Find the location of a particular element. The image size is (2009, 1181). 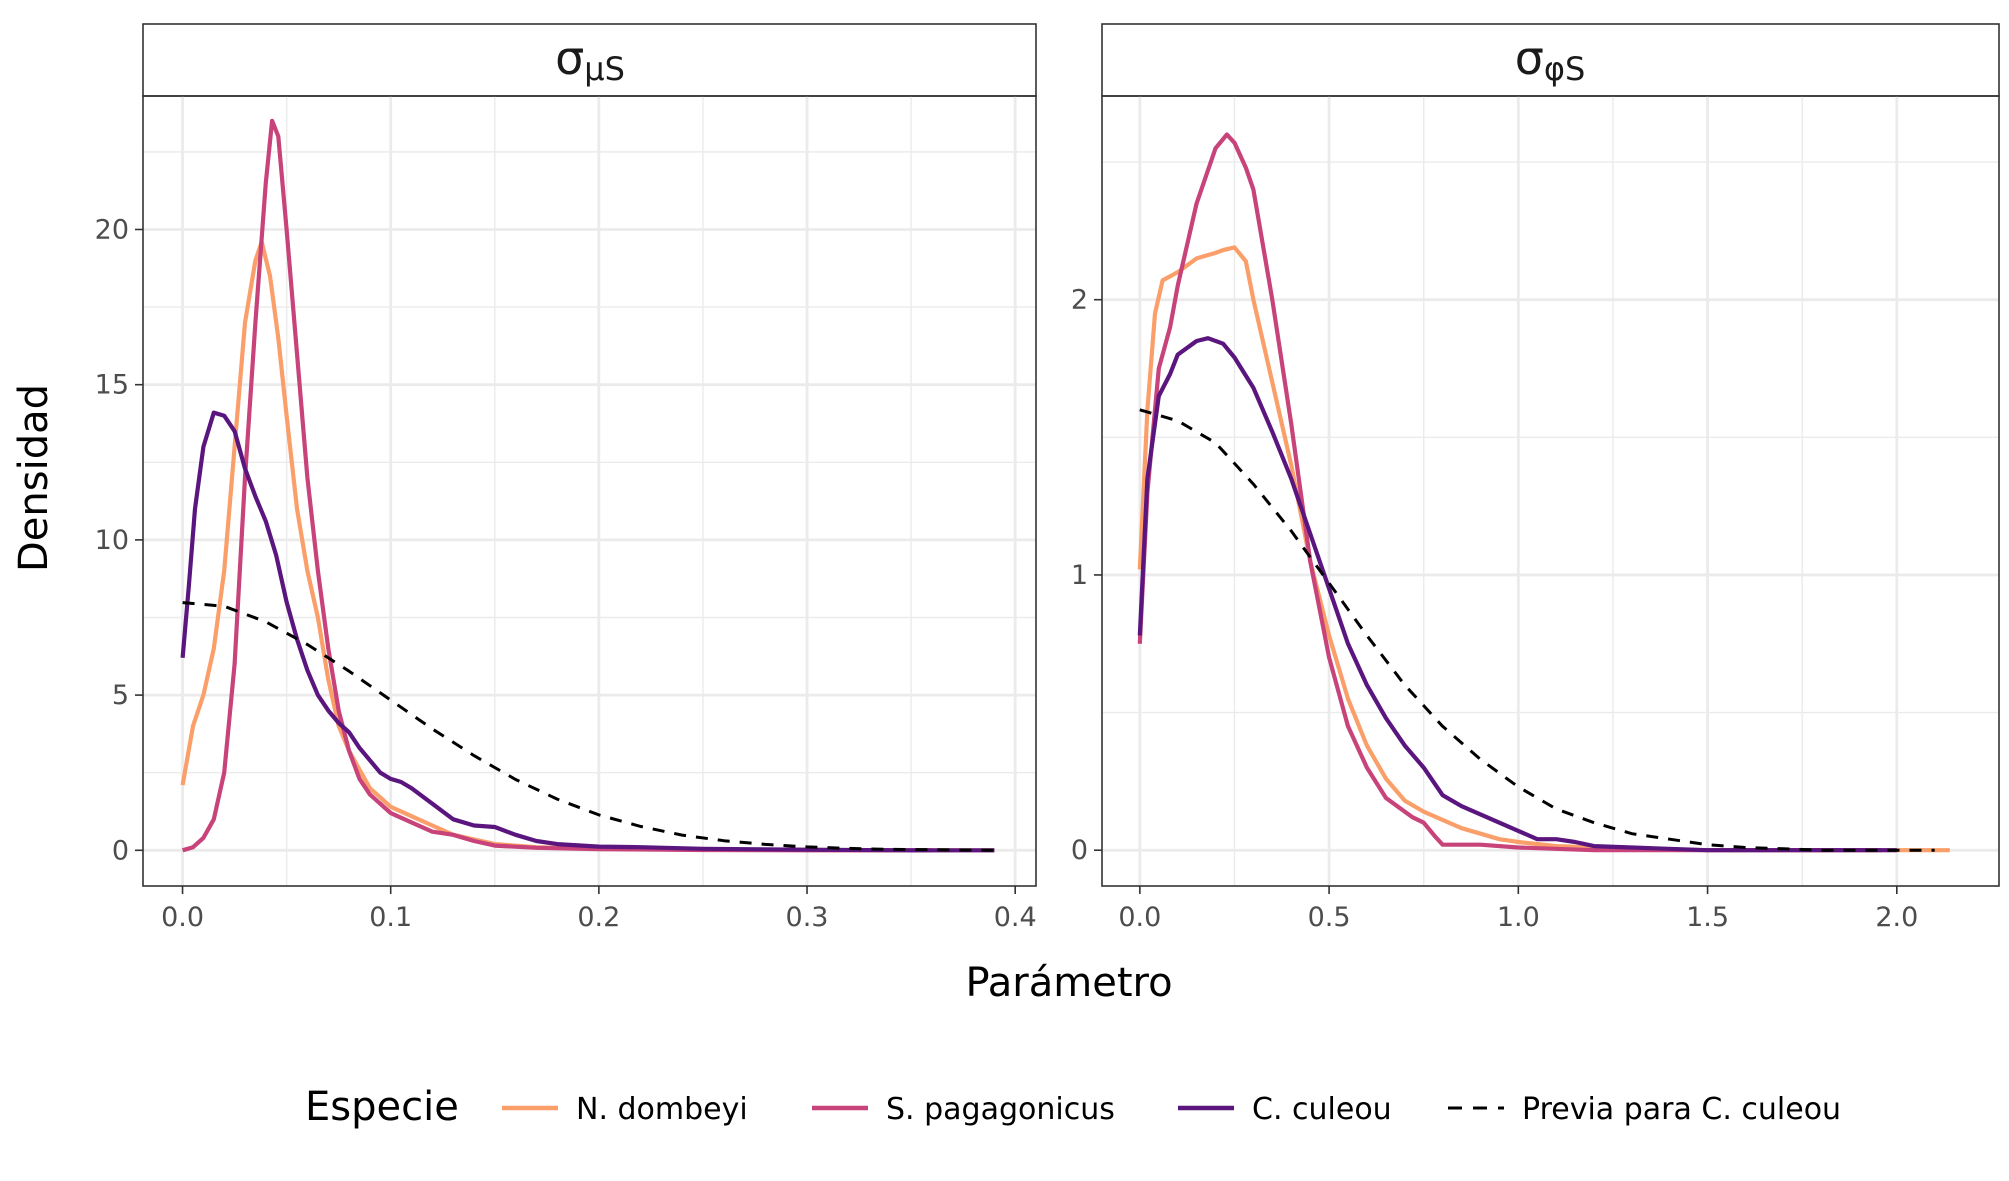

strip-label: σμS is located at coordinates (590, 59).